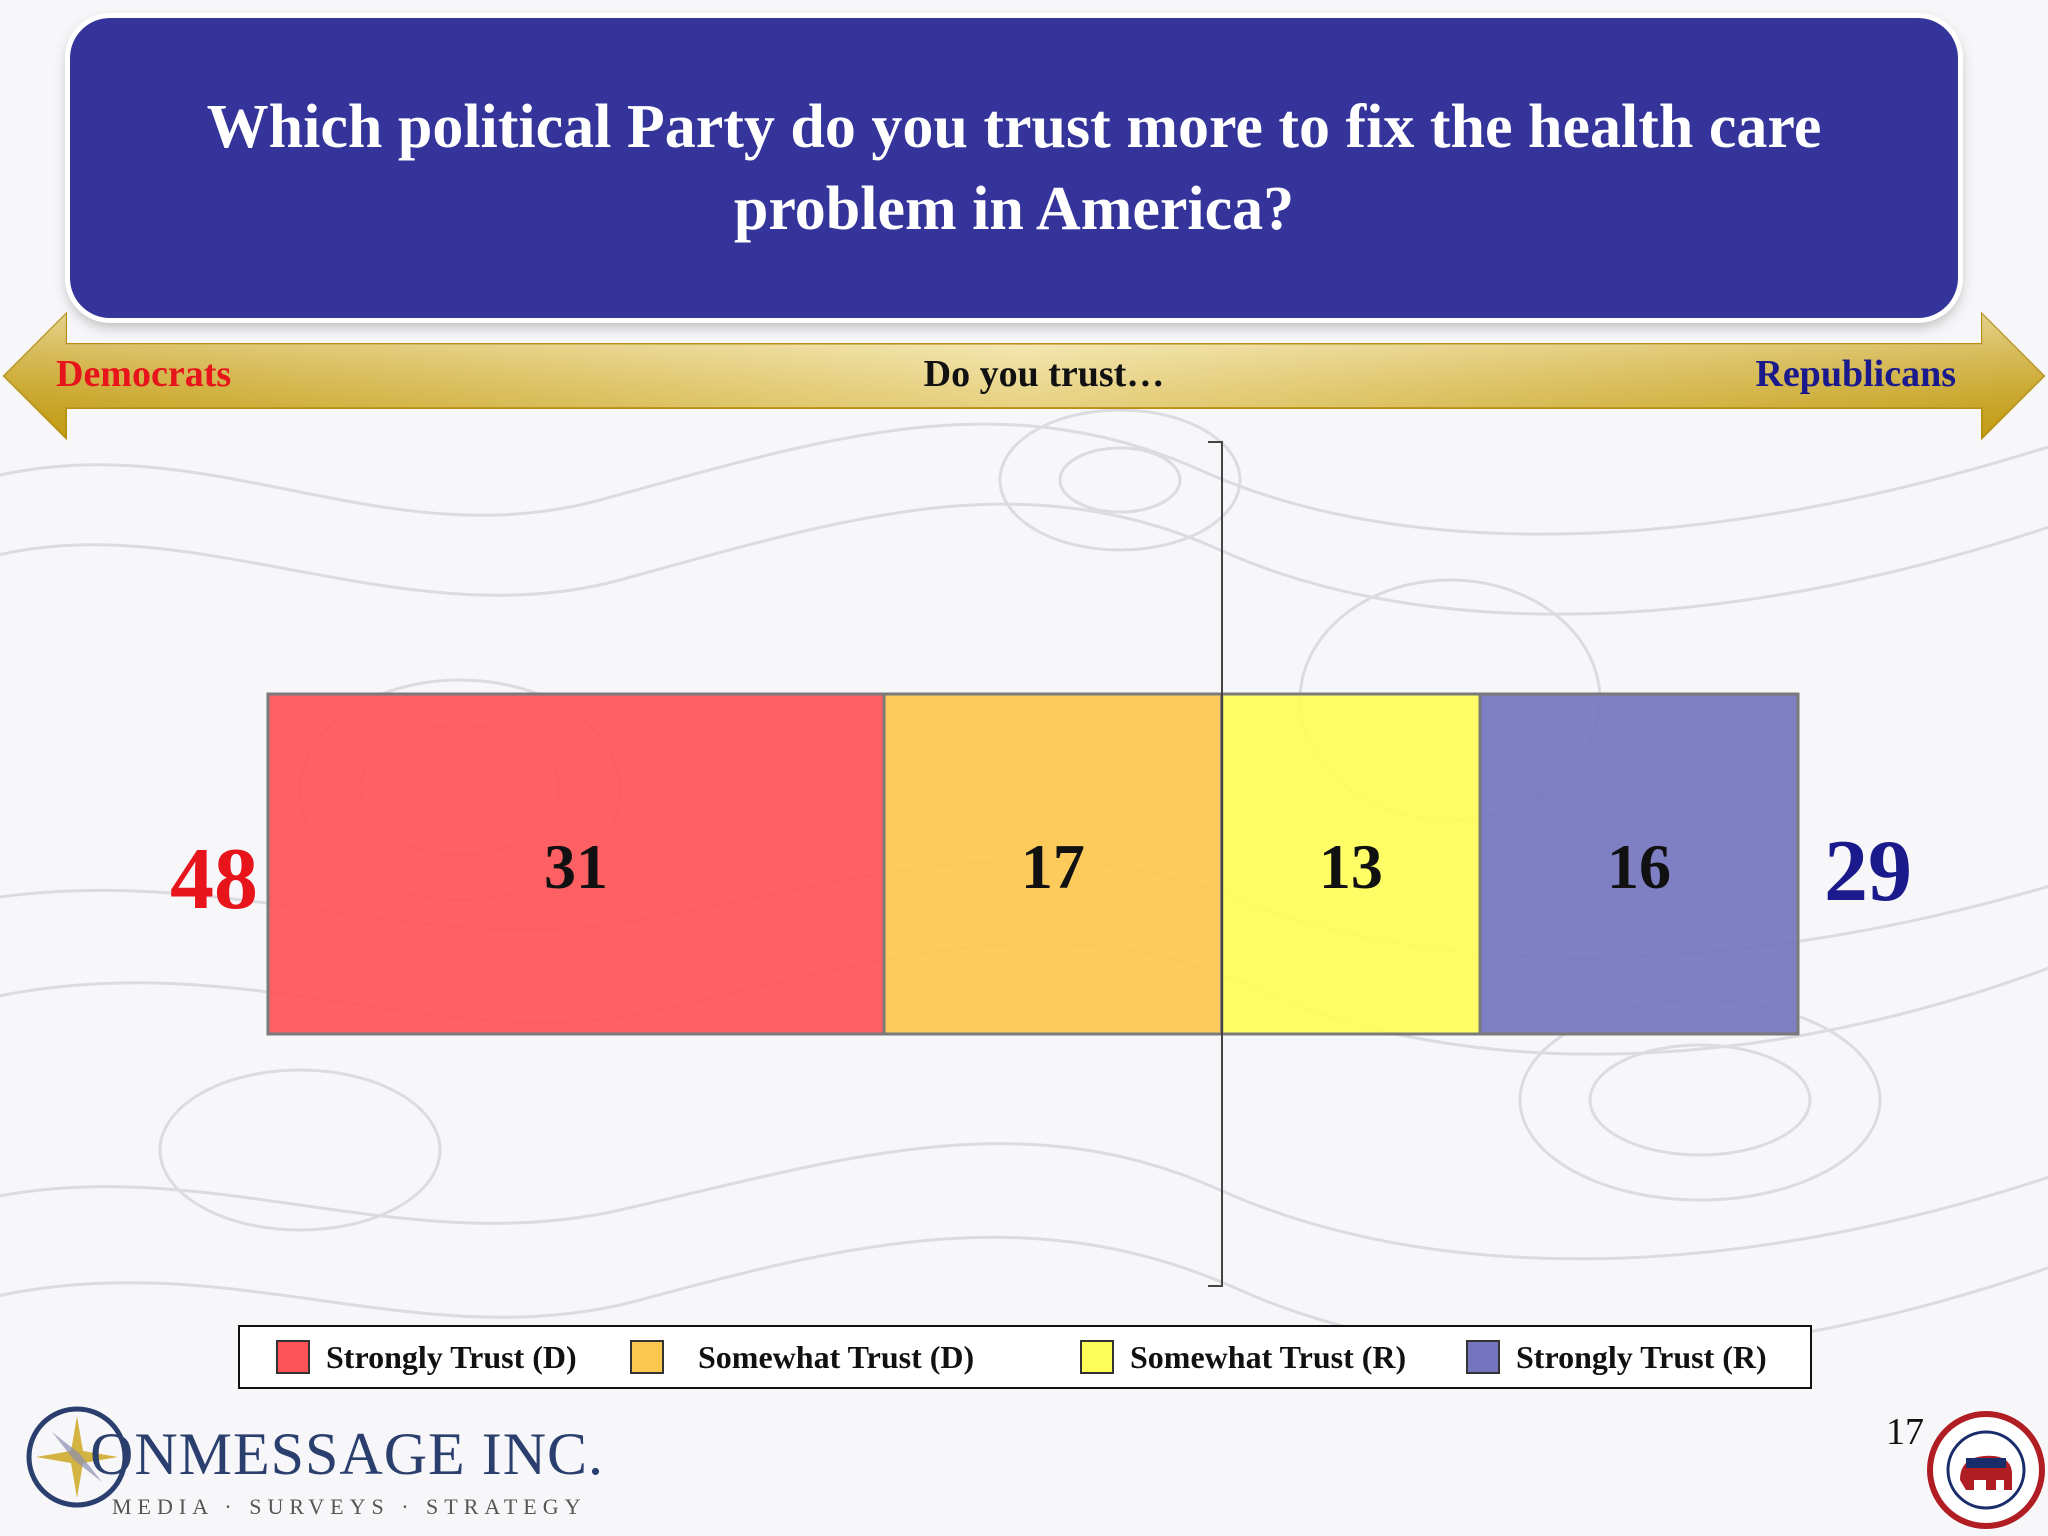  What do you see at coordinates (349, 1506) in the screenshot?
I see `logo-tagline: MEDIA · SURVEYS · STRATEGY` at bounding box center [349, 1506].